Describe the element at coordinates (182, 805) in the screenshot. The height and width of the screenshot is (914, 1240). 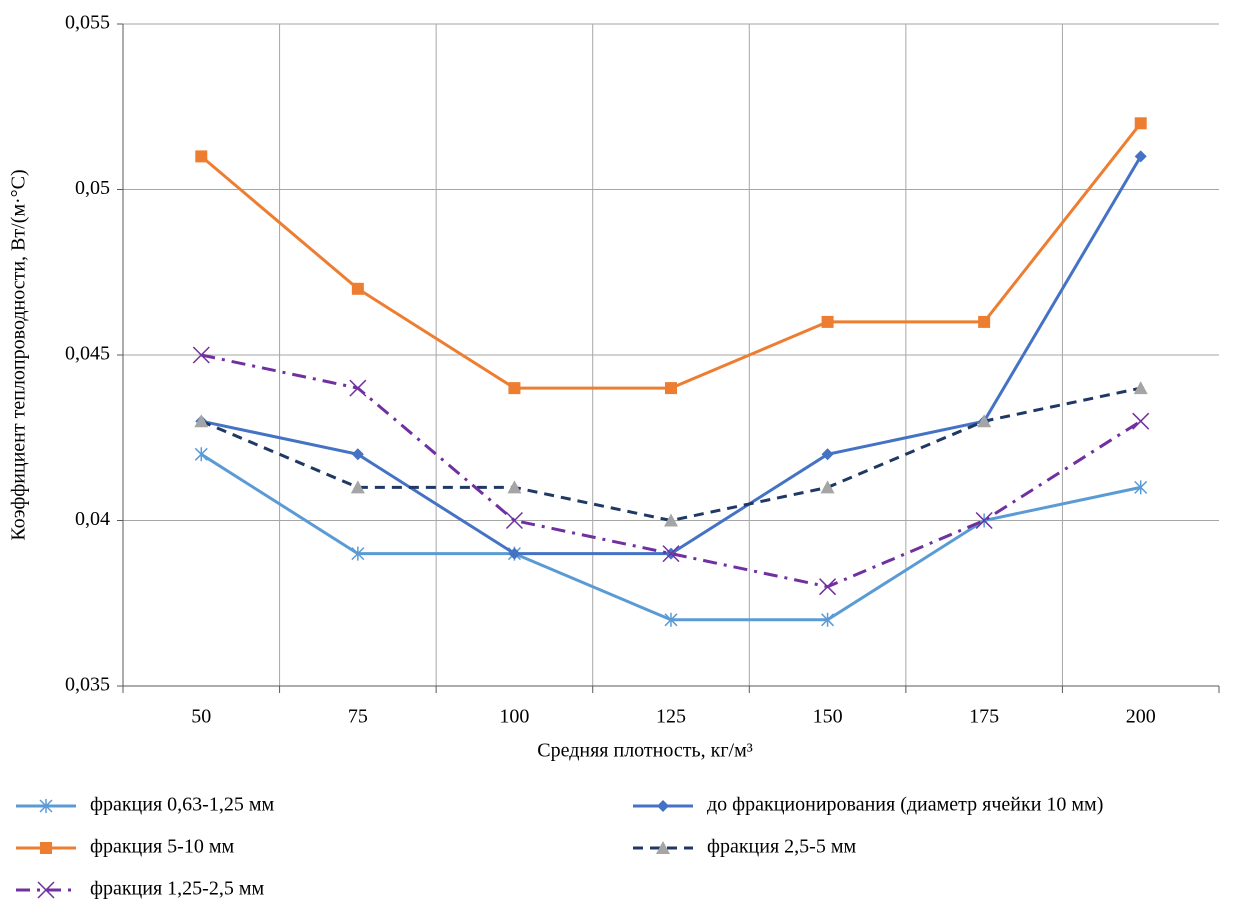
I see `legend-label: фракция 0,63-1,25 мм` at that location.